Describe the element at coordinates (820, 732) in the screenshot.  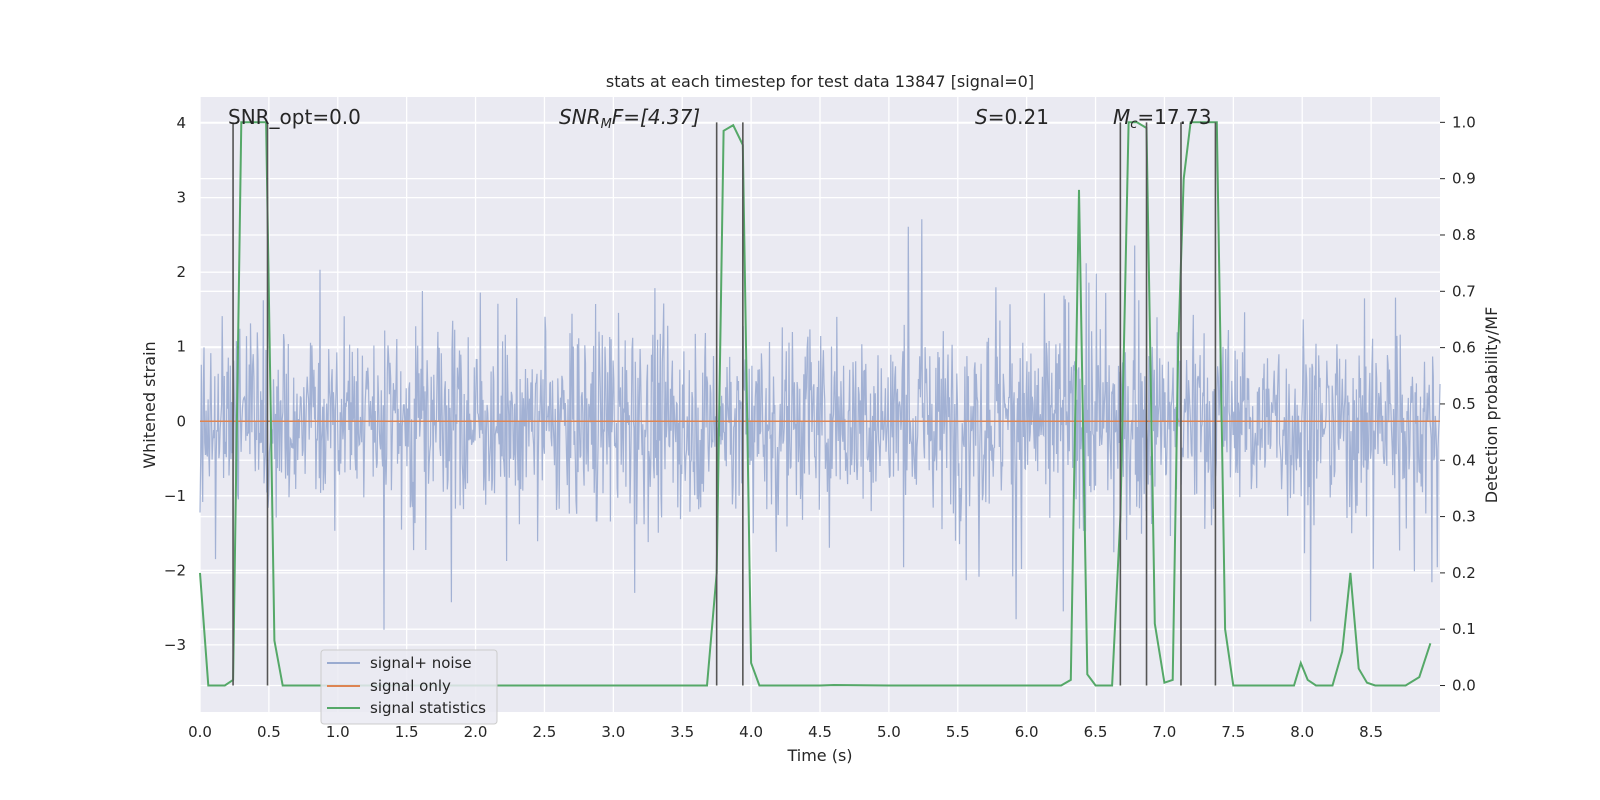
I see `x-tick-label: 4.5` at that location.